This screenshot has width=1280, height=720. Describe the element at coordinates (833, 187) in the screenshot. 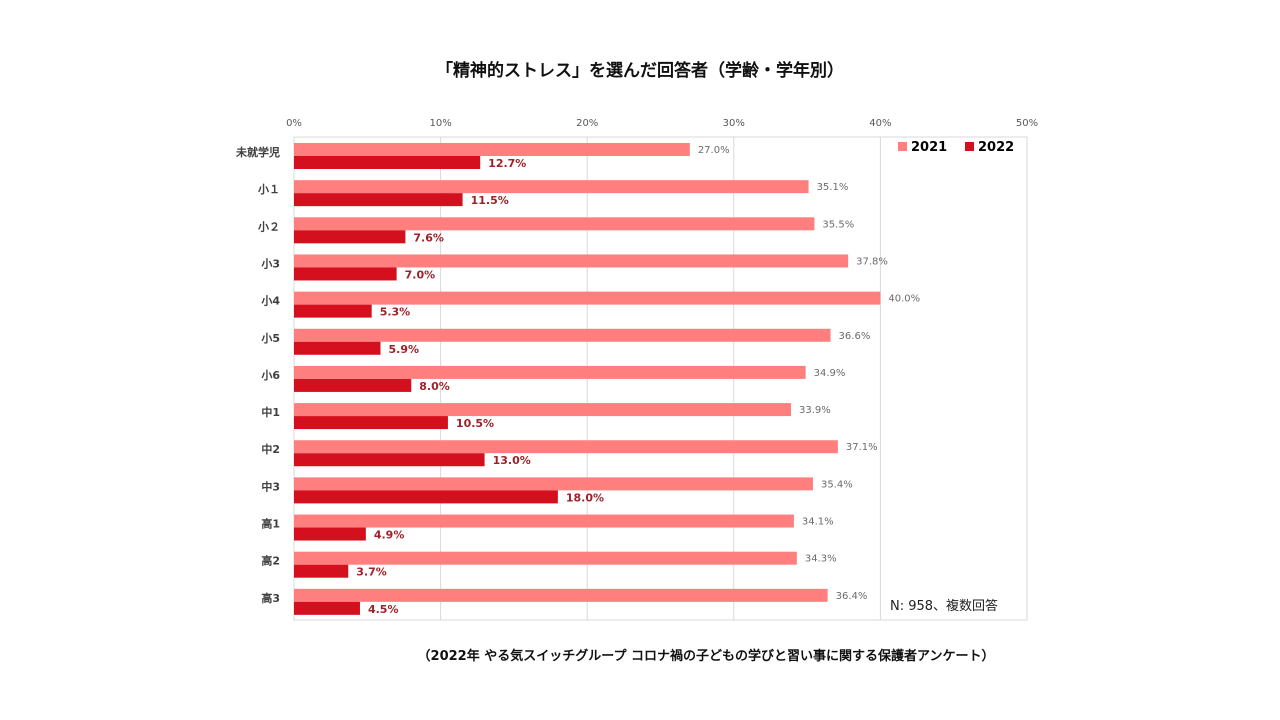

I see `data-label-2021: 35.1%` at that location.